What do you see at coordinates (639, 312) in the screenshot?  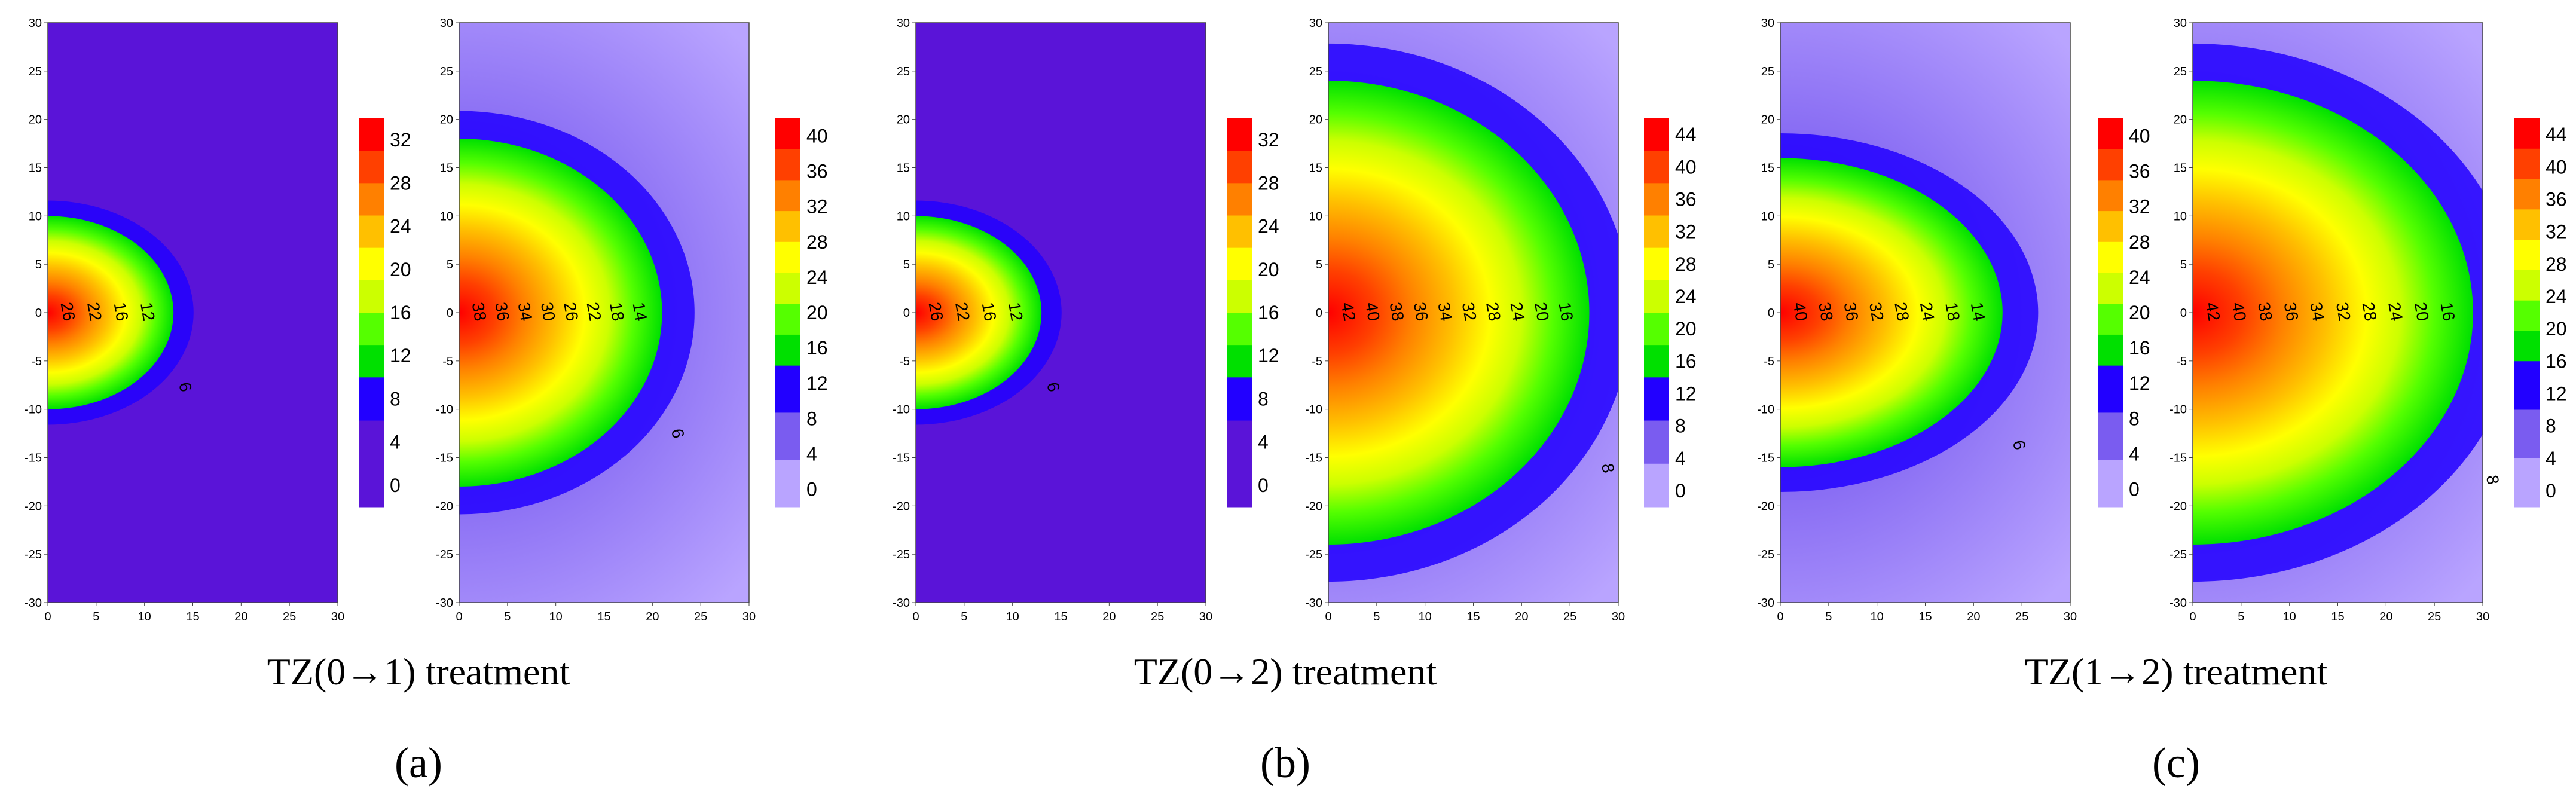 I see `contour-label: 14` at bounding box center [639, 312].